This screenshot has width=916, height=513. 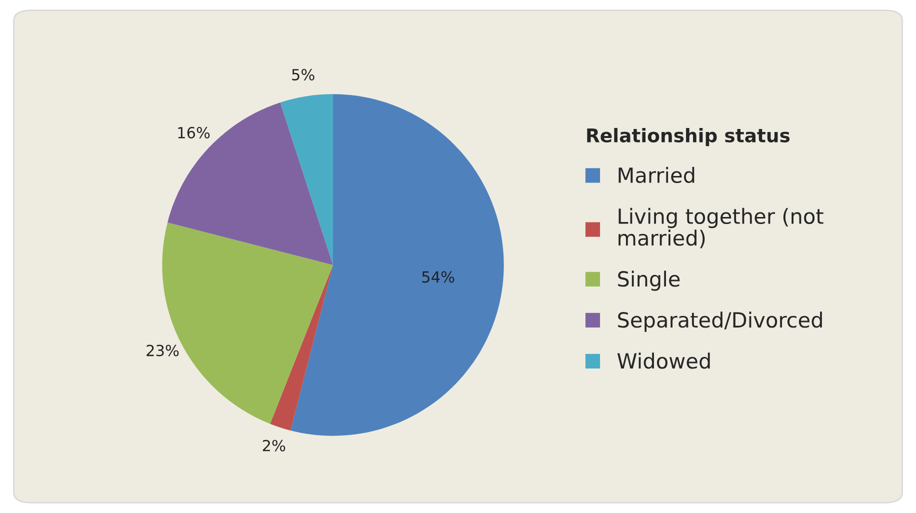 What do you see at coordinates (688, 137) in the screenshot?
I see `legend-title: Relationship status` at bounding box center [688, 137].